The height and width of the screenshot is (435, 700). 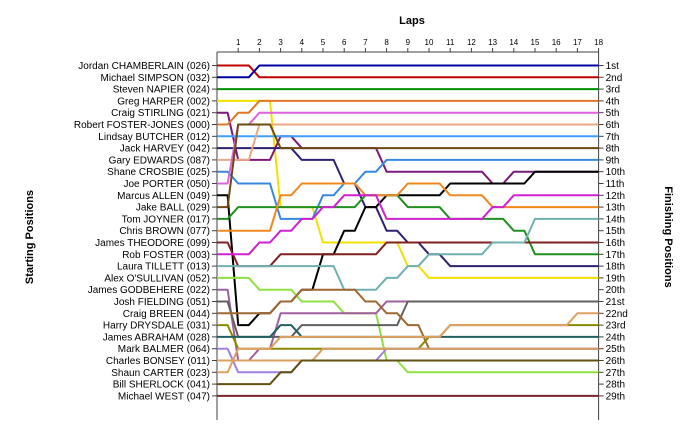 What do you see at coordinates (613, 113) in the screenshot?
I see `finishing-label: 5th` at bounding box center [613, 113].